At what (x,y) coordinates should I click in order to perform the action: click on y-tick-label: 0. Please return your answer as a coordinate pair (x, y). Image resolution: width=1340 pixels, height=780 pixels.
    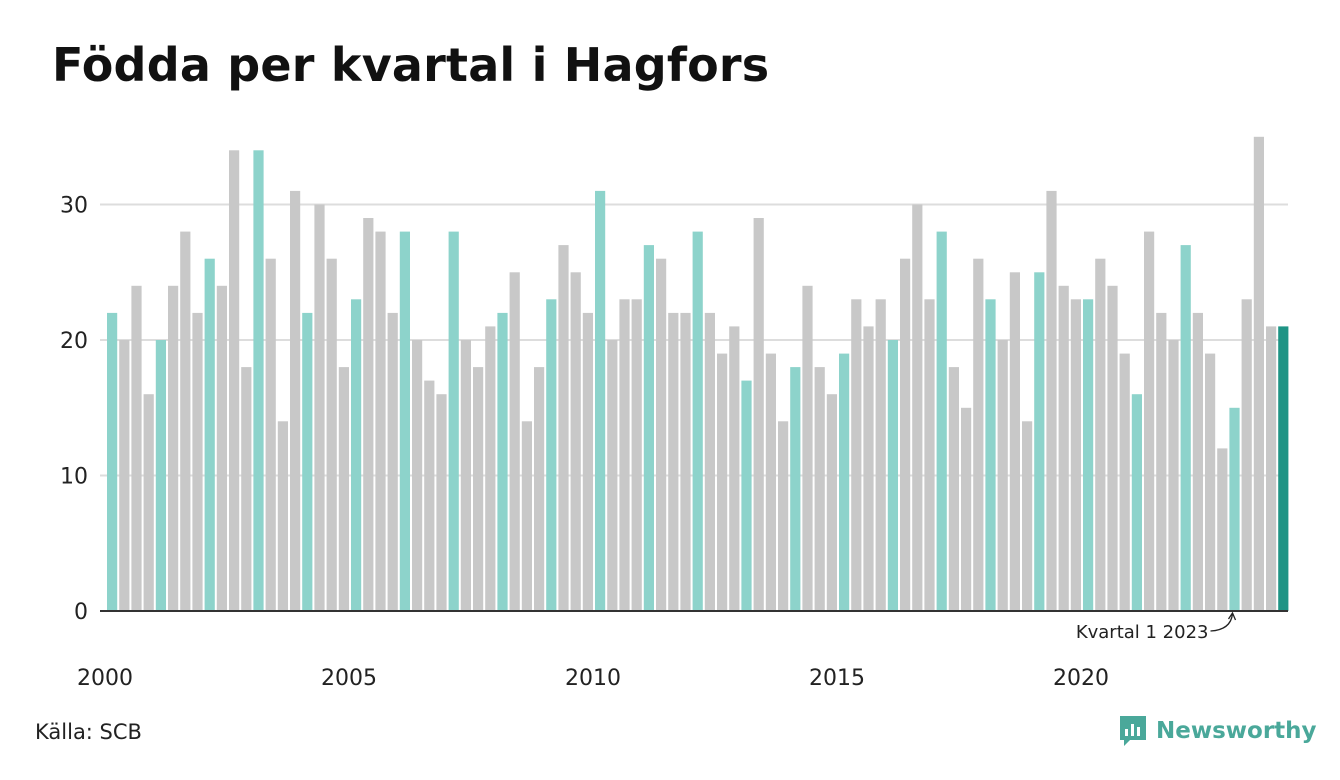
    Looking at the image, I should click on (81, 612).